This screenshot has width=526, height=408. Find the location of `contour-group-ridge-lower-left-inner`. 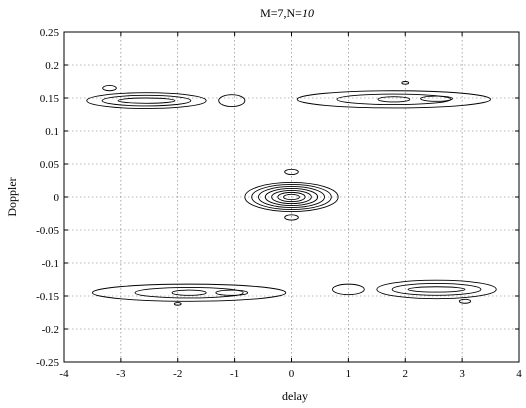

contour-group-ridge-lower-left-inner is located at coordinates (232, 292).